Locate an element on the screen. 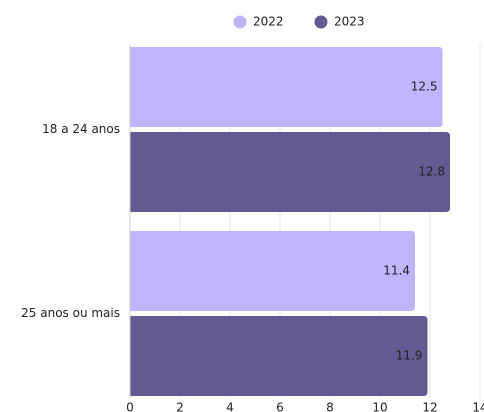 The height and width of the screenshot is (412, 484). x-tick-label: 0 is located at coordinates (130, 406).